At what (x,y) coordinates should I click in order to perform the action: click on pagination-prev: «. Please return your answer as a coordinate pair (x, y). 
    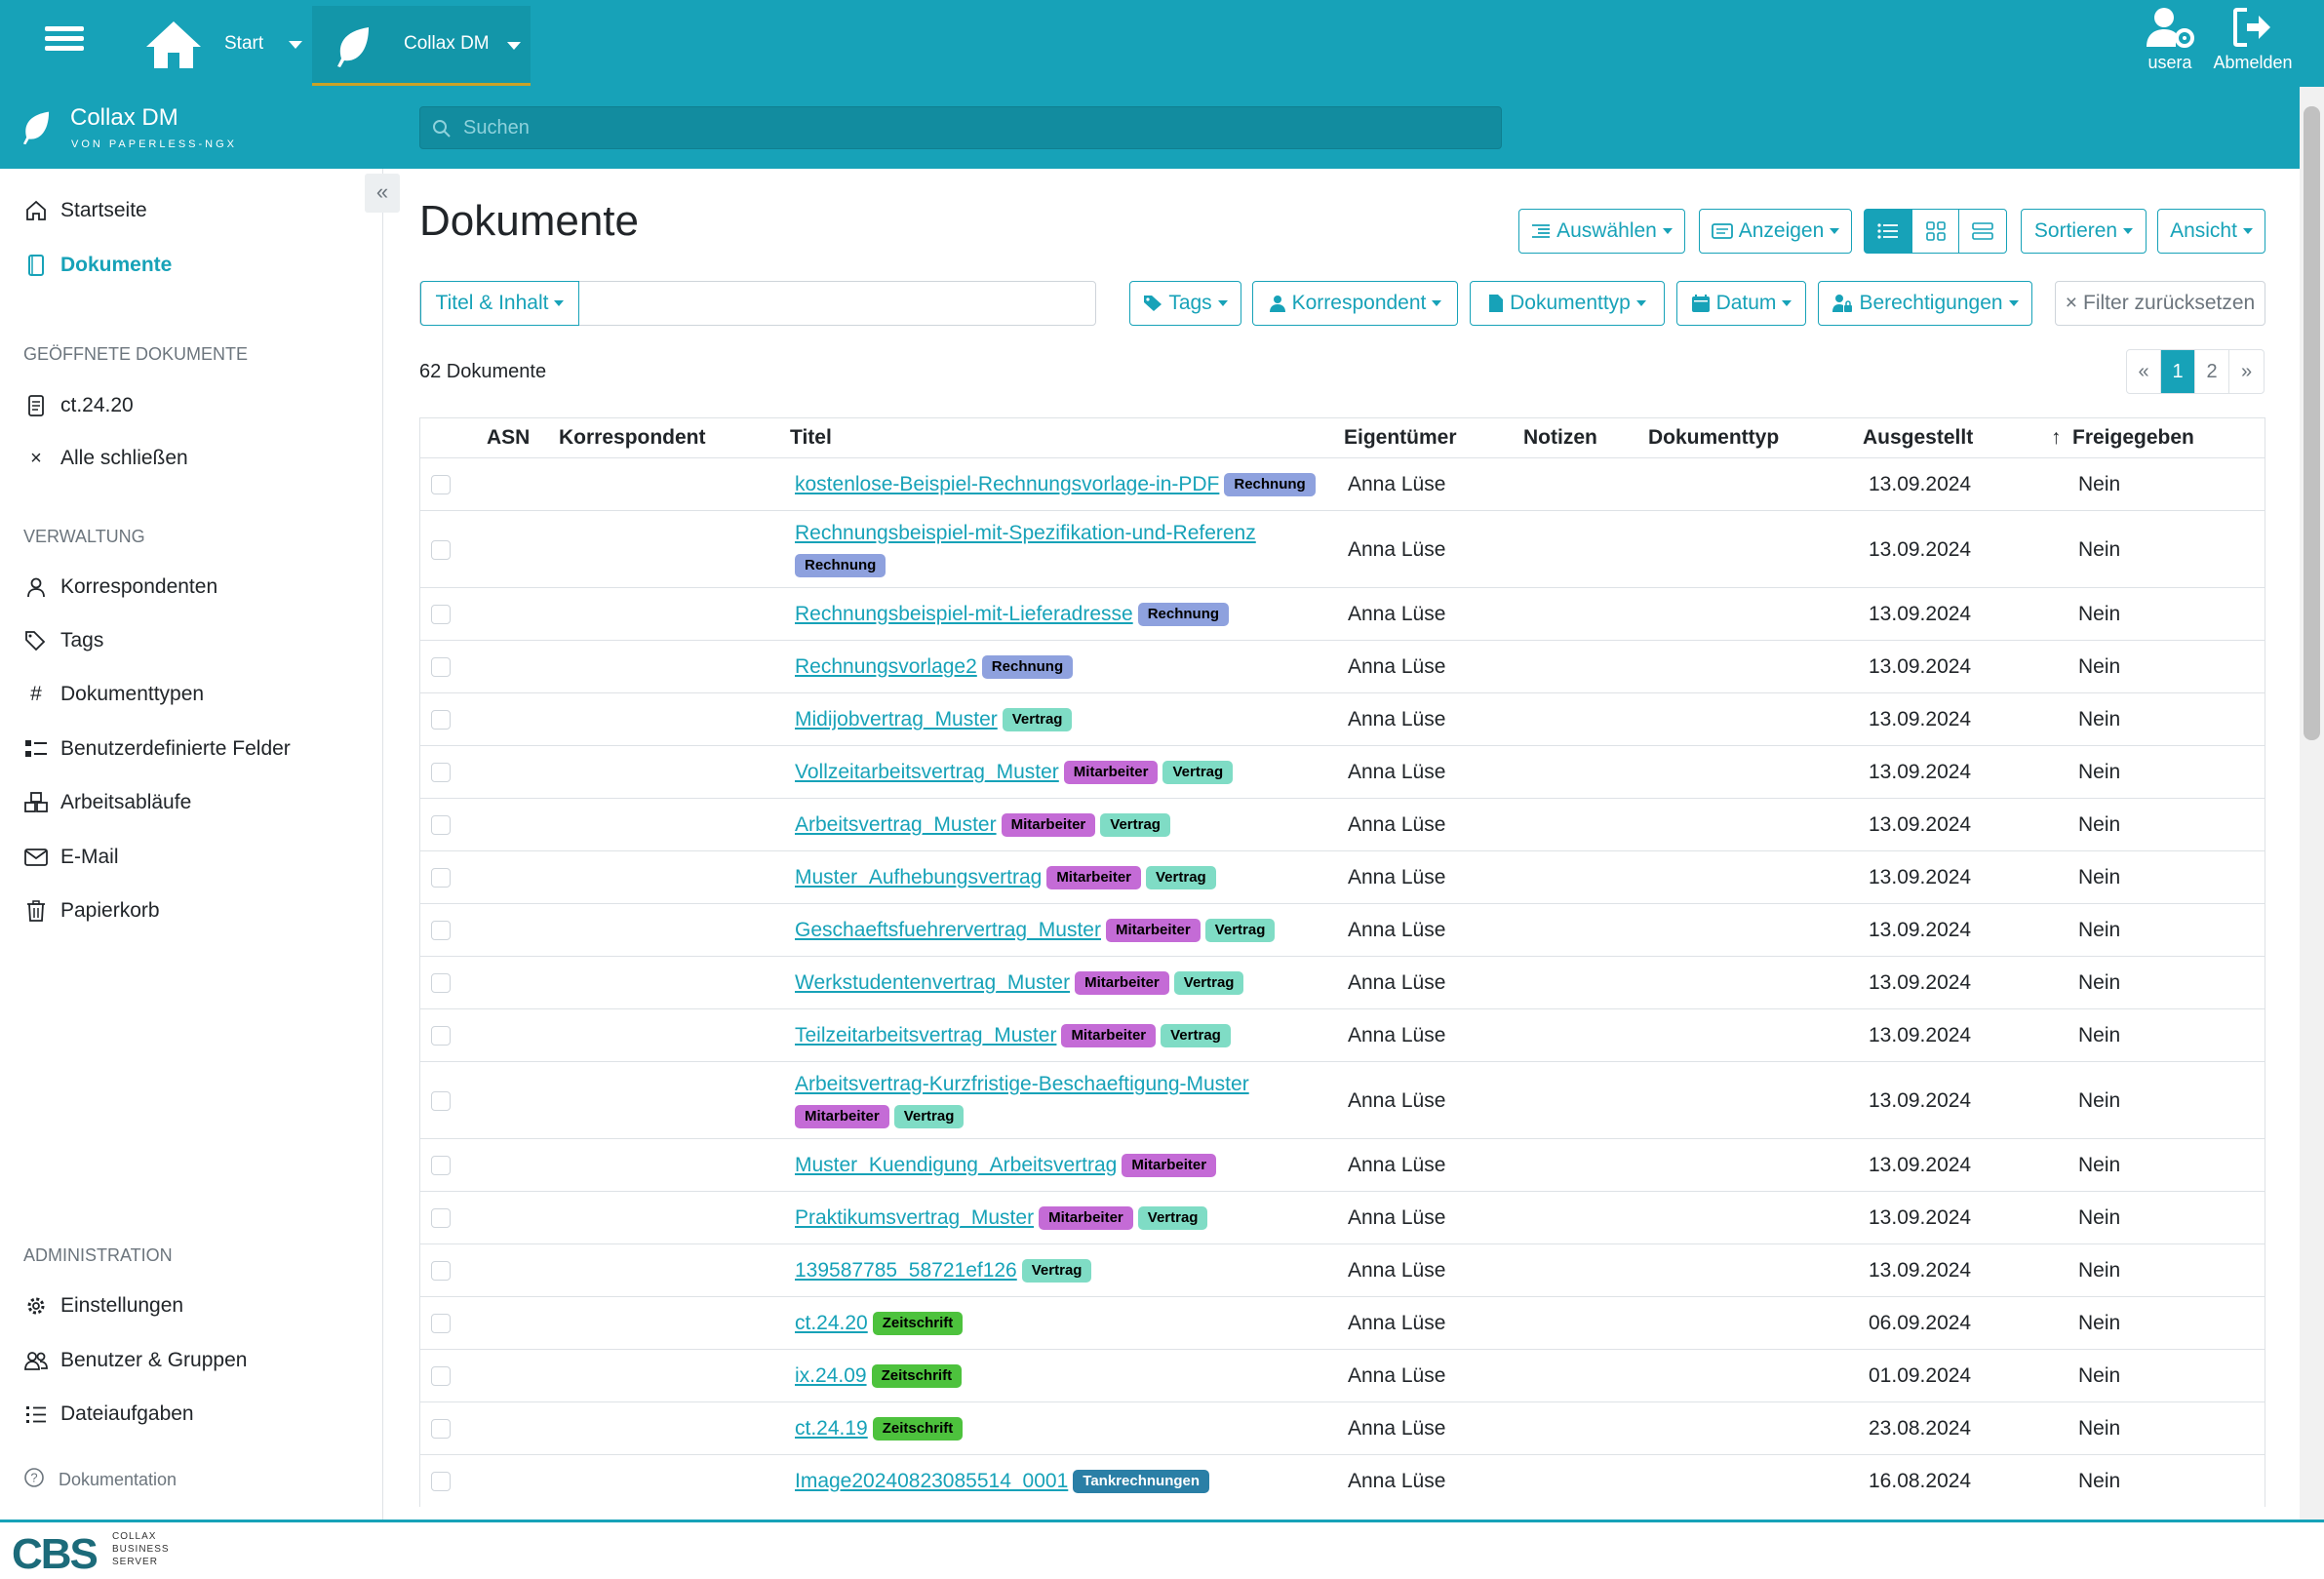
    Looking at the image, I should click on (2144, 371).